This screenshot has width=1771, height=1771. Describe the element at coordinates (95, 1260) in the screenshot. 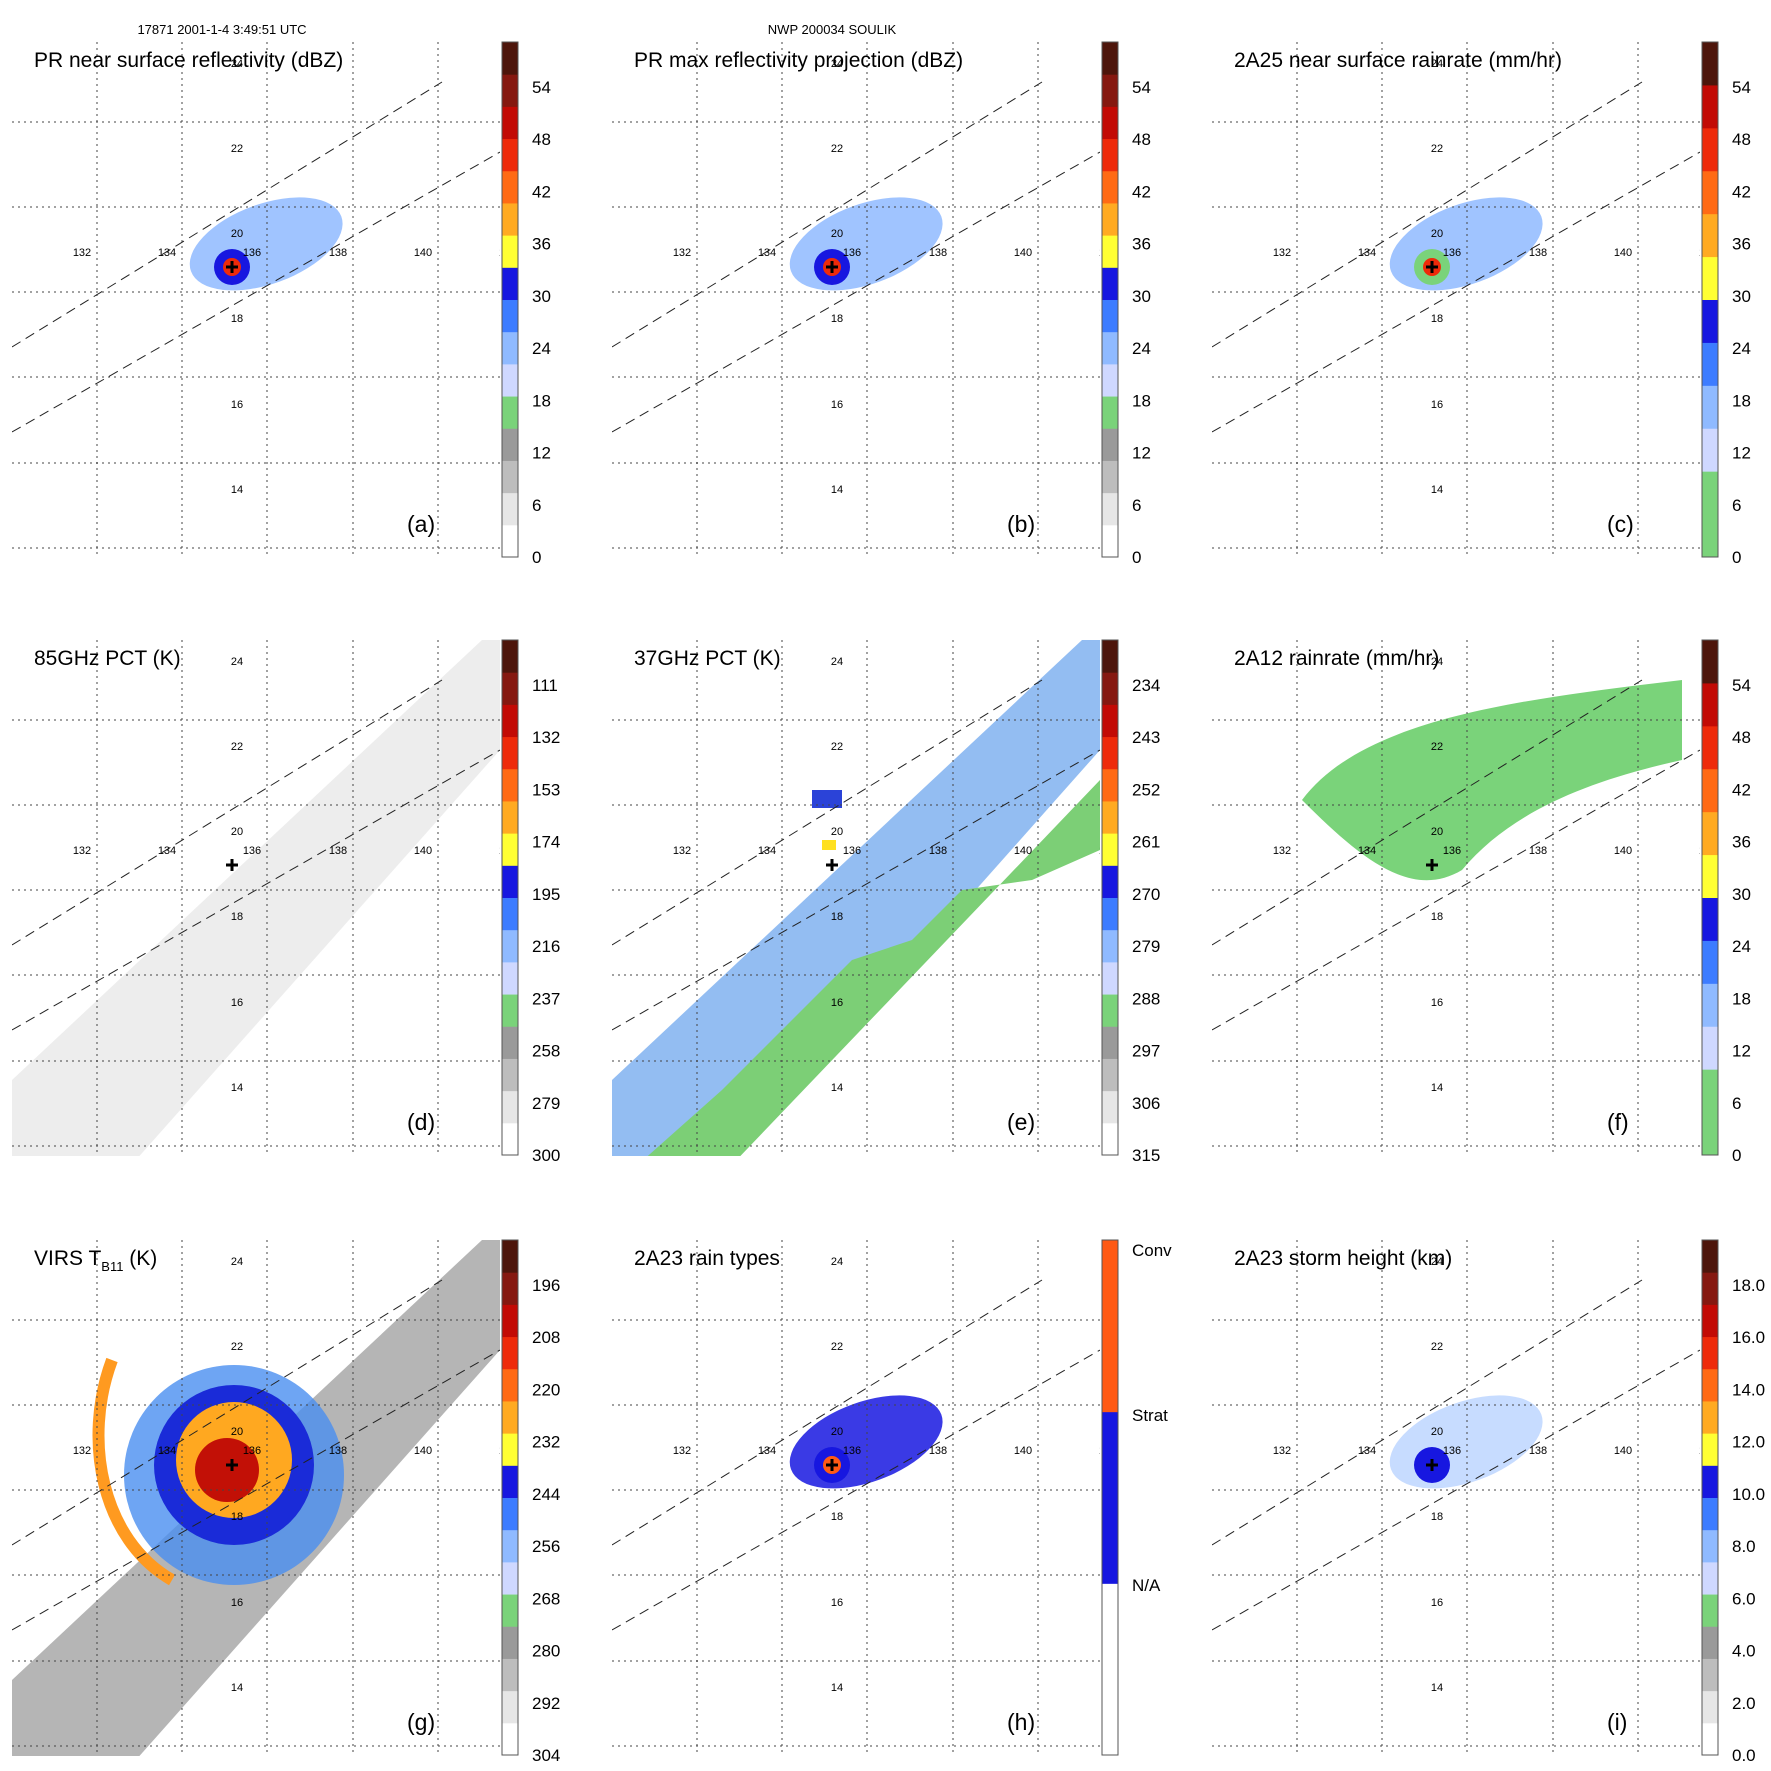

I see `panel-title: VIRS TB11 (K)` at that location.